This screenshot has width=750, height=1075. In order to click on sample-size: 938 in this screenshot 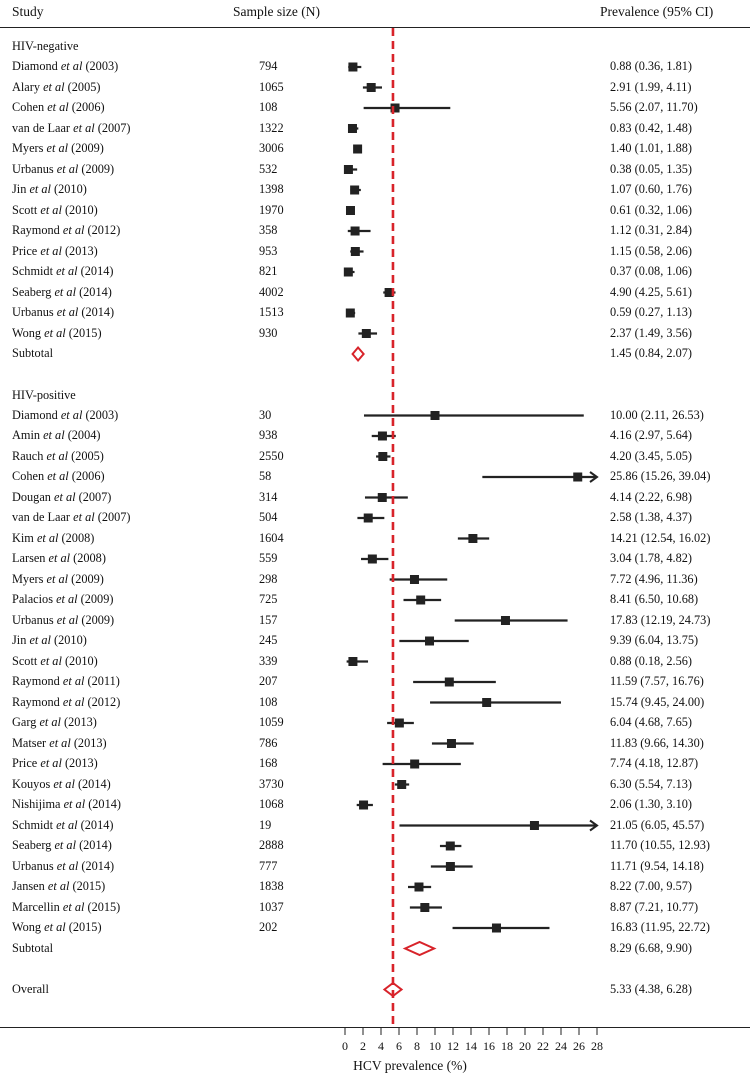, I will do `click(268, 435)`.